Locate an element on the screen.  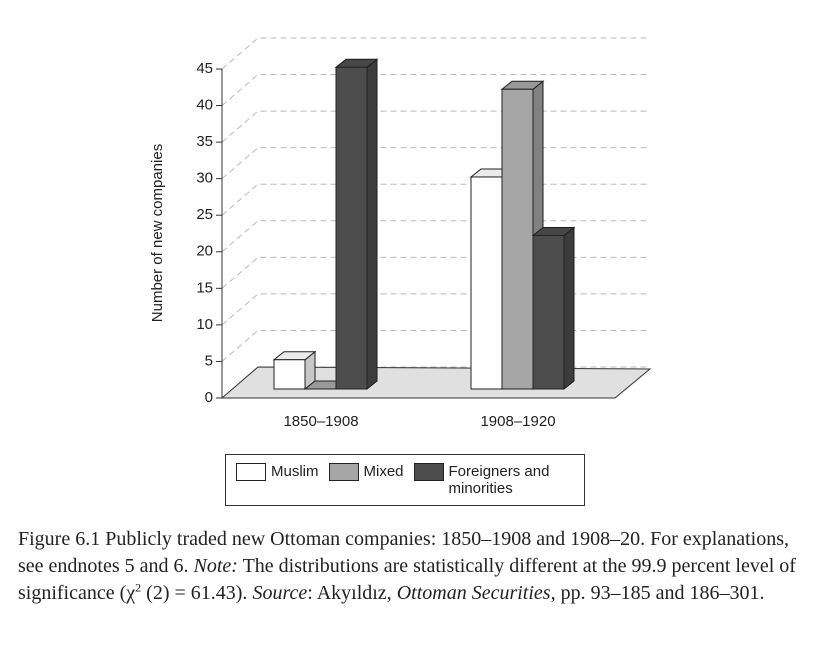
caption-run: : Akyıldız, is located at coordinates (352, 593).